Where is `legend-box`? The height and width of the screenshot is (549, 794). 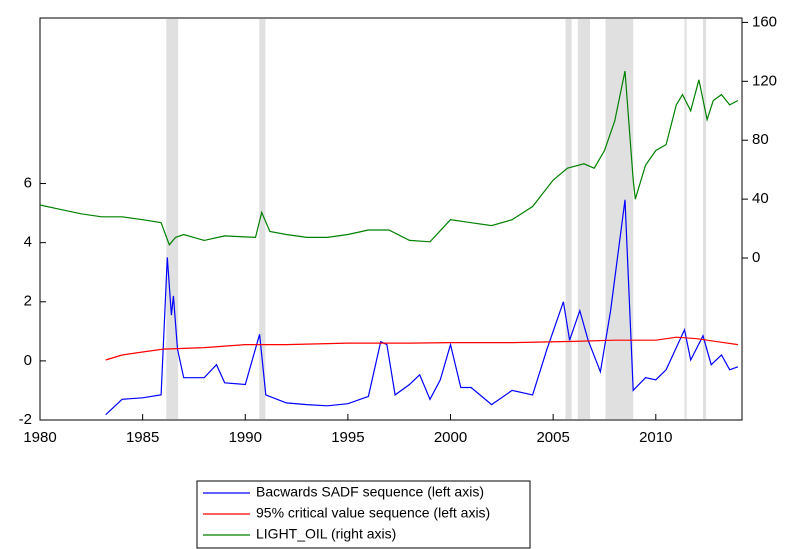 legend-box is located at coordinates (363, 514).